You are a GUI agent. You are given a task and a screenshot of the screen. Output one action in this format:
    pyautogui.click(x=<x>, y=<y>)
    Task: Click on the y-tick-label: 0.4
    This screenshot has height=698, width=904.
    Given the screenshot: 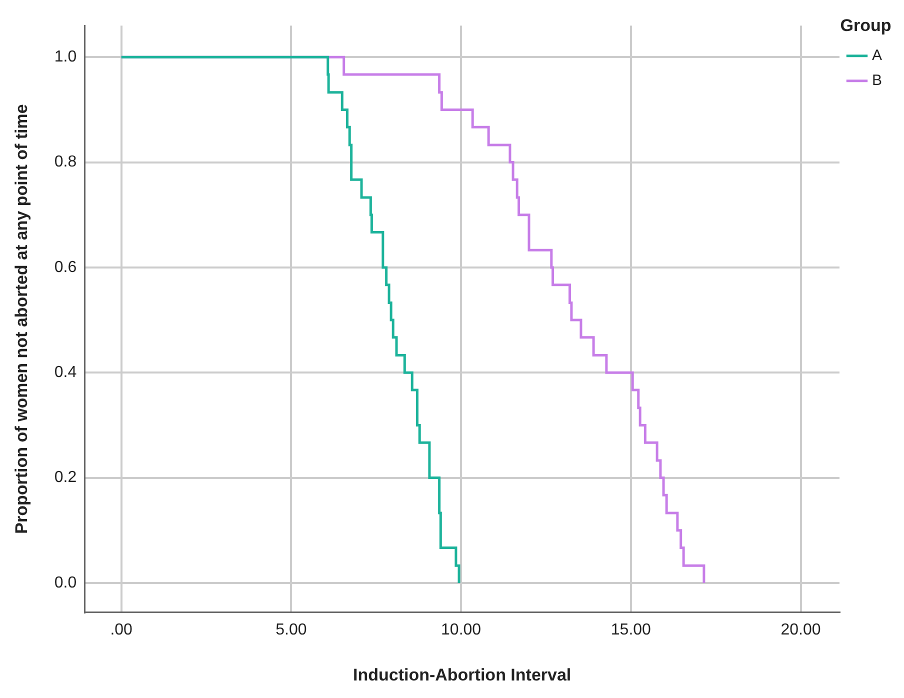 What is the action you would take?
    pyautogui.click(x=65, y=373)
    